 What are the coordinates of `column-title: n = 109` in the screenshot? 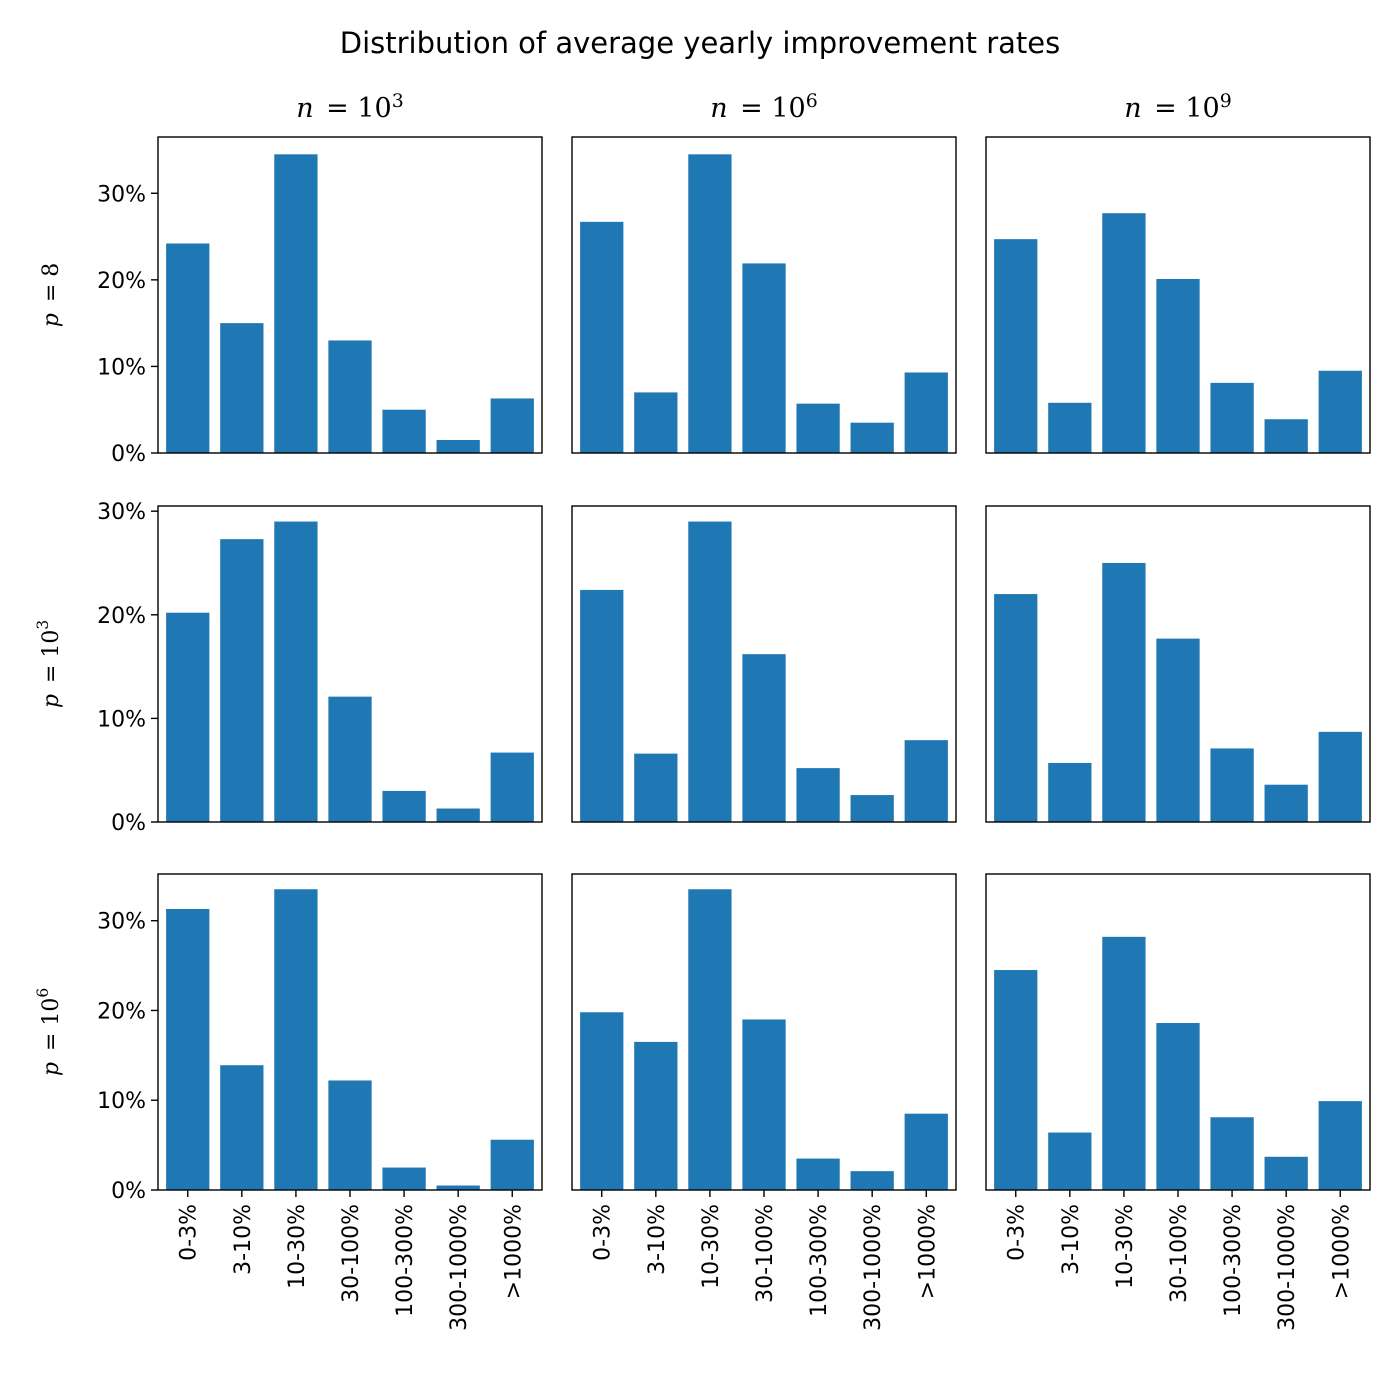 It's located at (1178, 107).